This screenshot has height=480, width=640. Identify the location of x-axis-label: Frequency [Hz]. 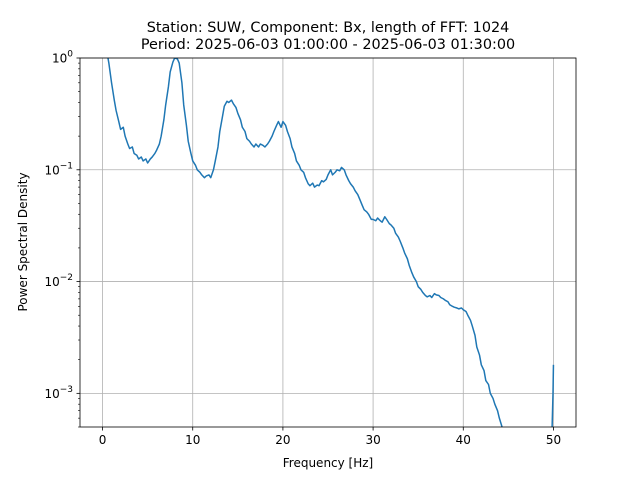
(328, 463).